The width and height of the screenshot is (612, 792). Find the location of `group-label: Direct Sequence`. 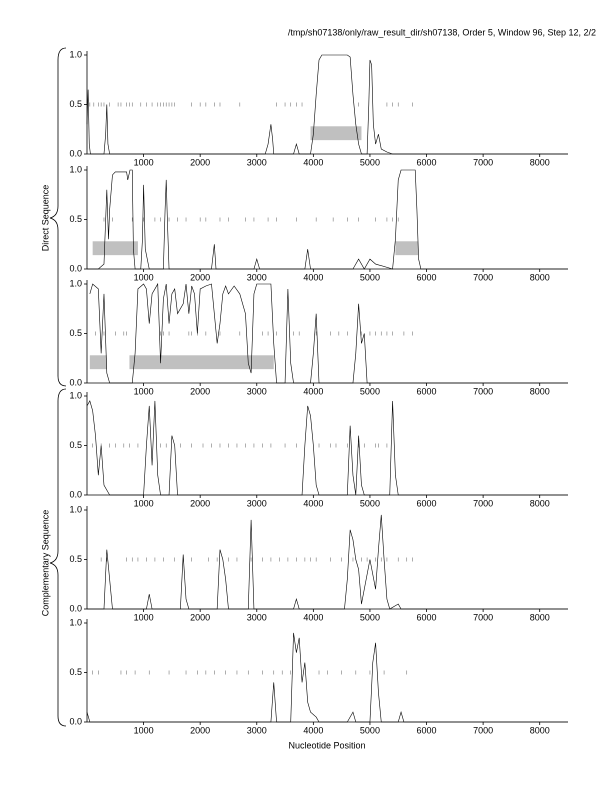

group-label: Direct Sequence is located at coordinates (45, 218).